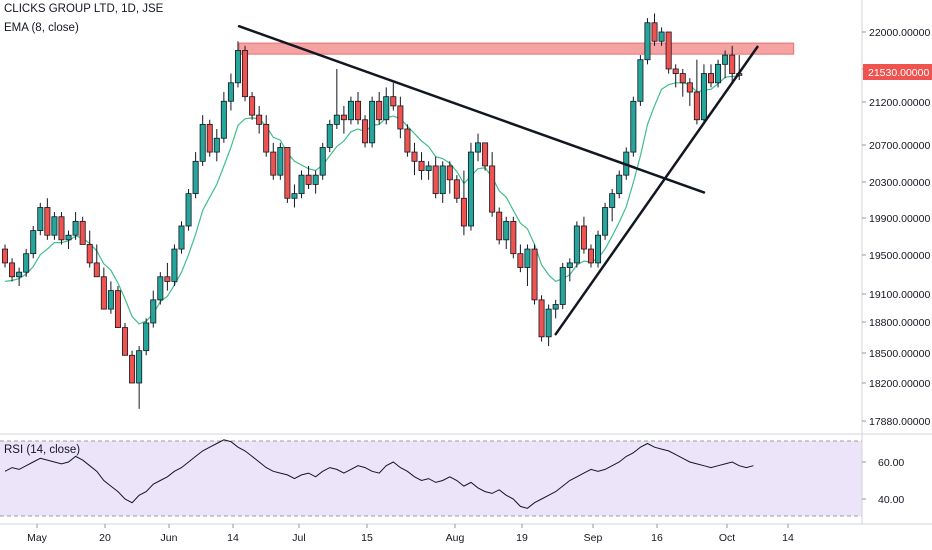  I want to click on rsi-tick-label: 40.00, so click(891, 500).